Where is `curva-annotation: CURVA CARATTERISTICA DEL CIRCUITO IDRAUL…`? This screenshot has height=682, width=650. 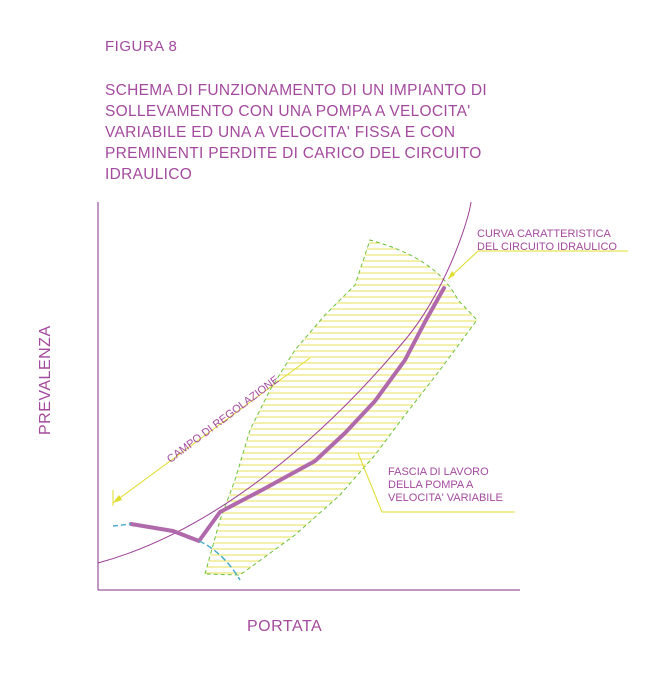
curva-annotation: CURVA CARATTERISTICA DEL CIRCUITO IDRAUL… is located at coordinates (547, 241).